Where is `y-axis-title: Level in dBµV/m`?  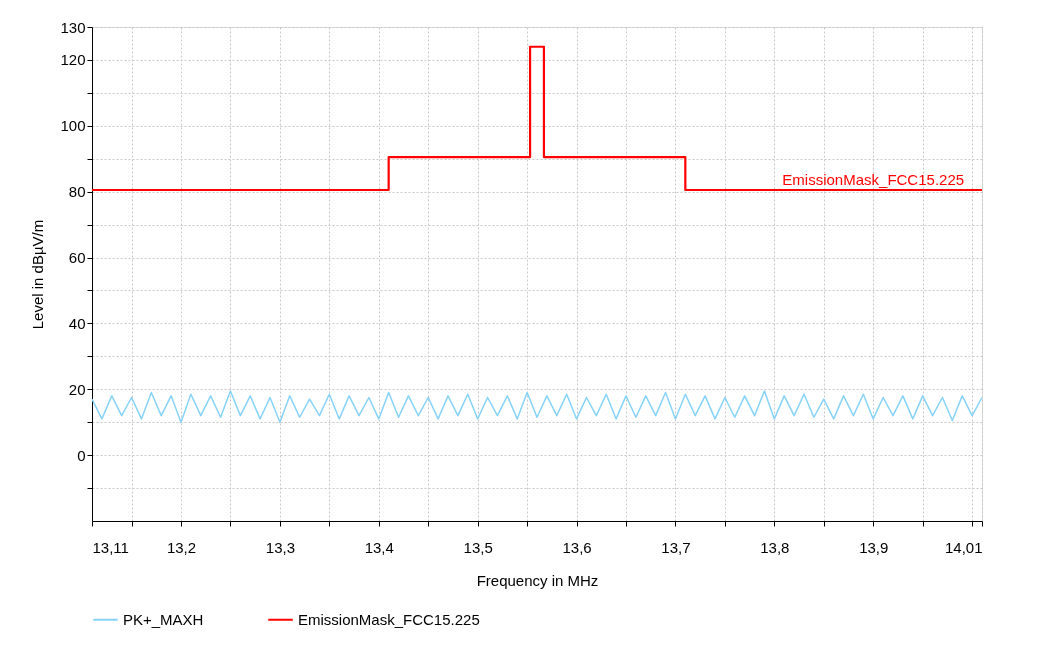 y-axis-title: Level in dBµV/m is located at coordinates (38, 274).